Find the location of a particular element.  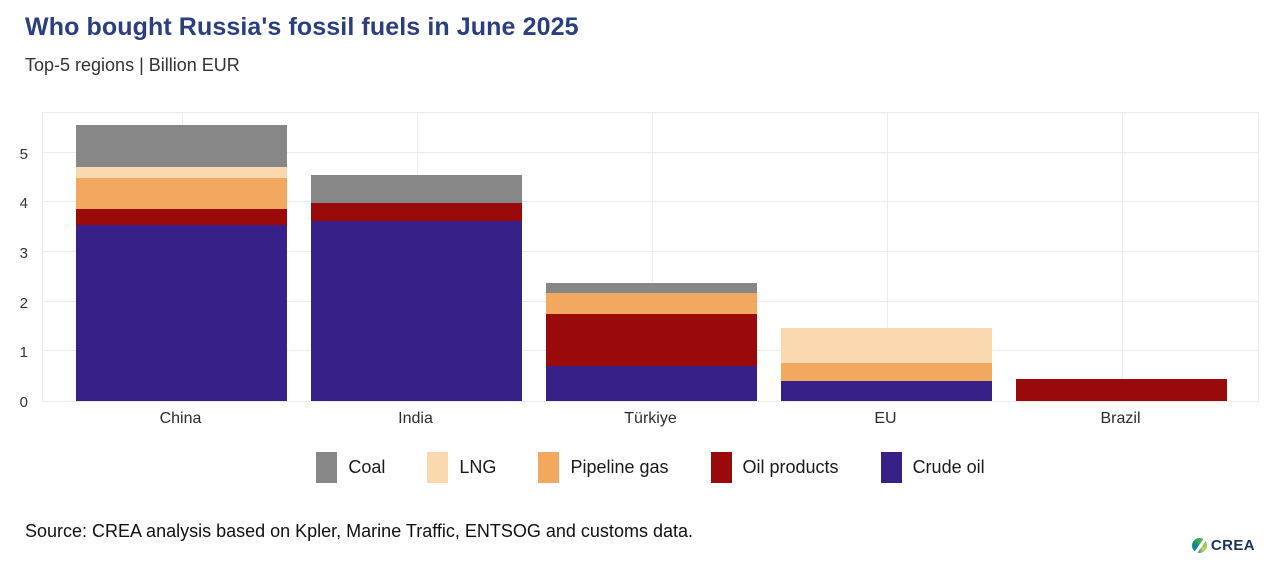

legend-item-lng: LNG is located at coordinates (461, 467).